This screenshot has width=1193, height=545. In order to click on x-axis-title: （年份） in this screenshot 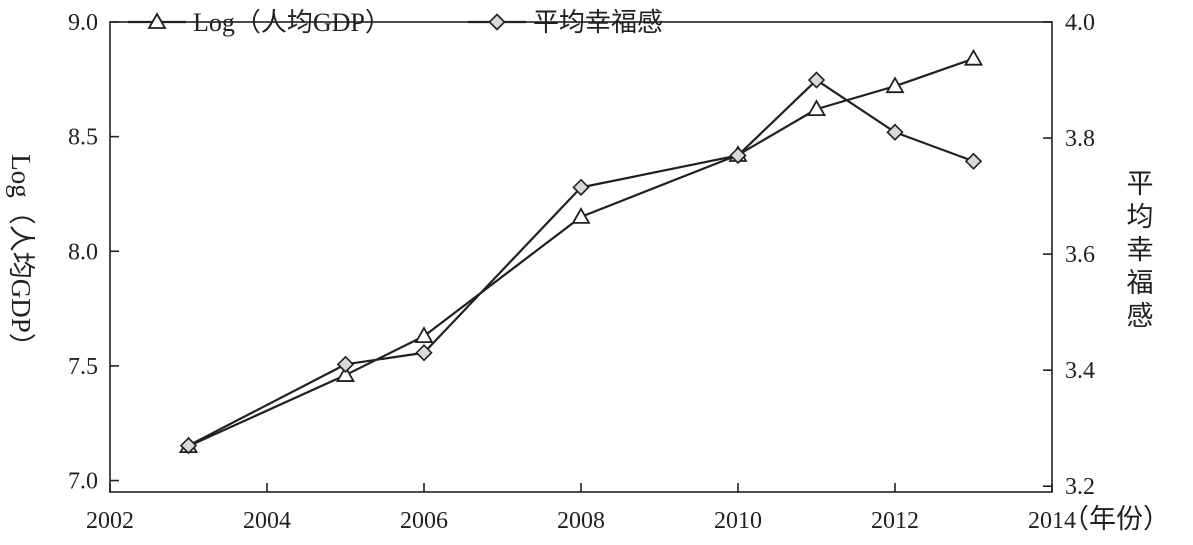, I will do `click(1116, 519)`.